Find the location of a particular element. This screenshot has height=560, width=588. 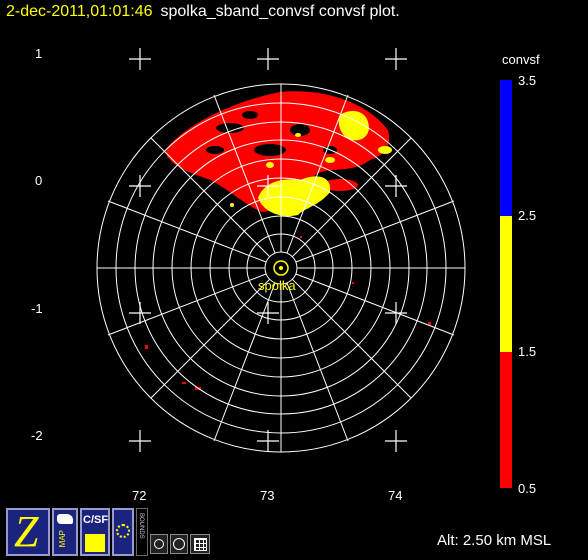

csf-button: C/SF is located at coordinates (95, 532).